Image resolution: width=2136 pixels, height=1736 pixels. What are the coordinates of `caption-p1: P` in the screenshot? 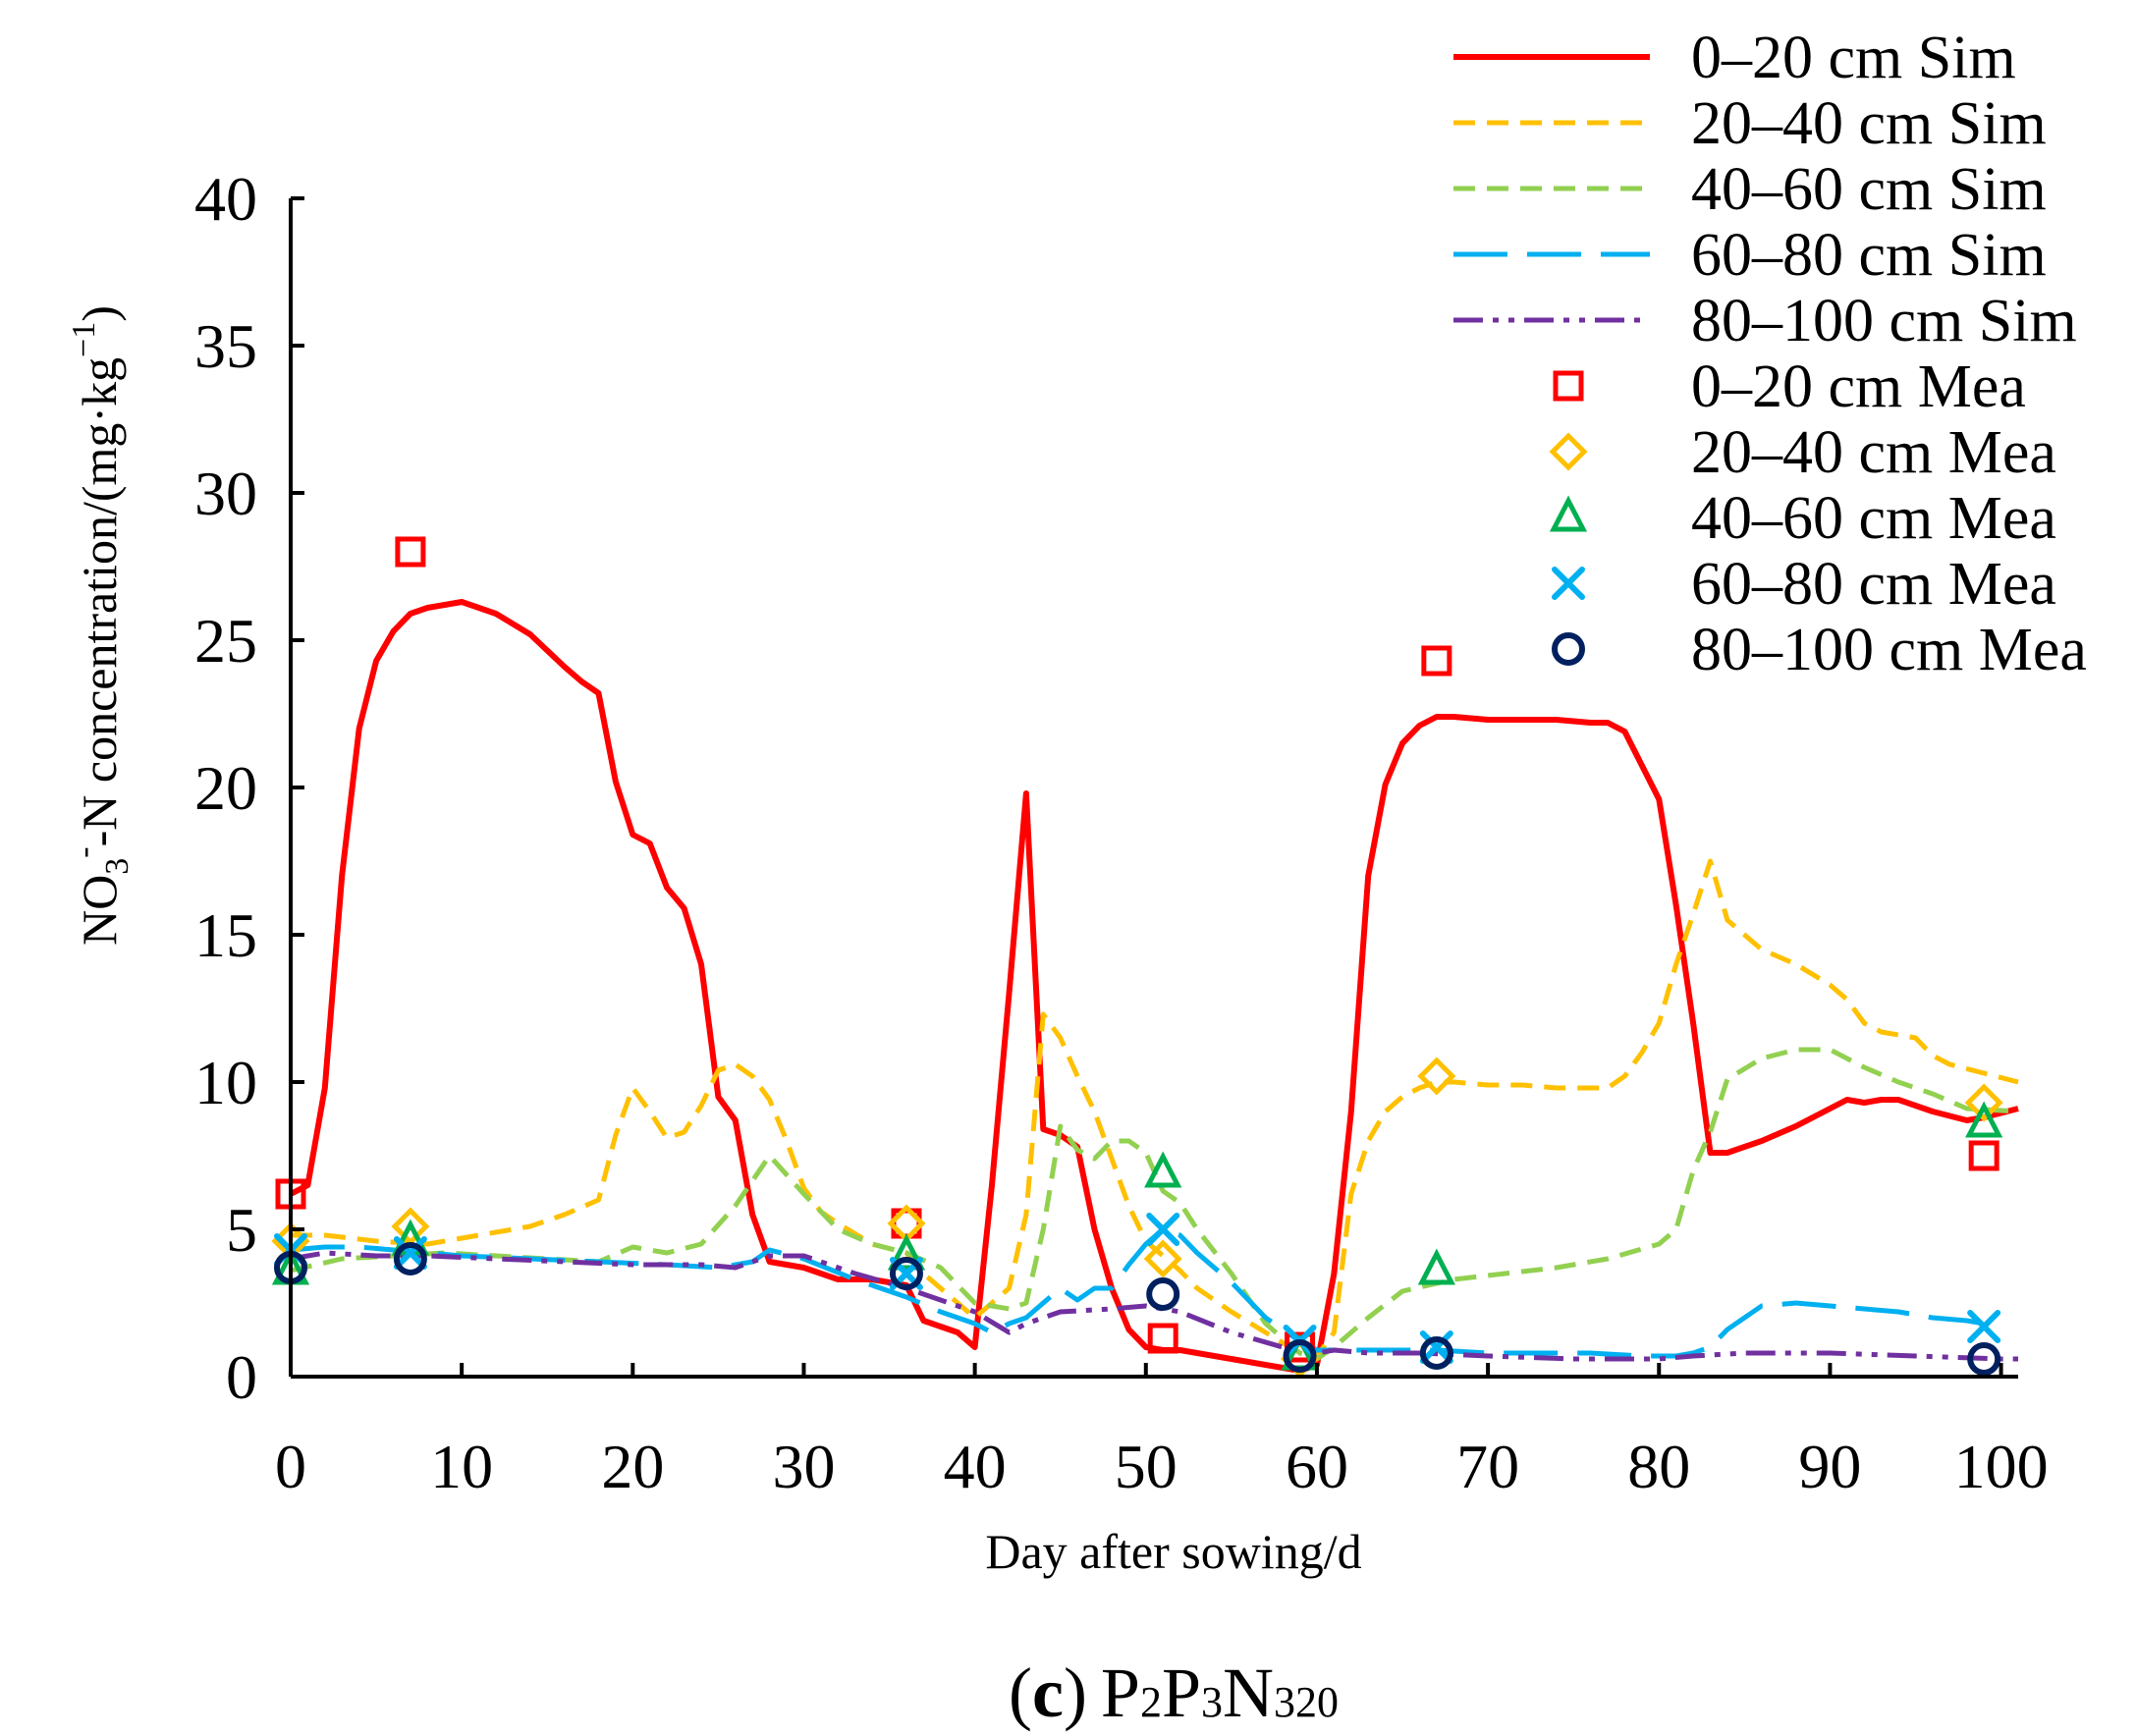 It's located at (1120, 1693).